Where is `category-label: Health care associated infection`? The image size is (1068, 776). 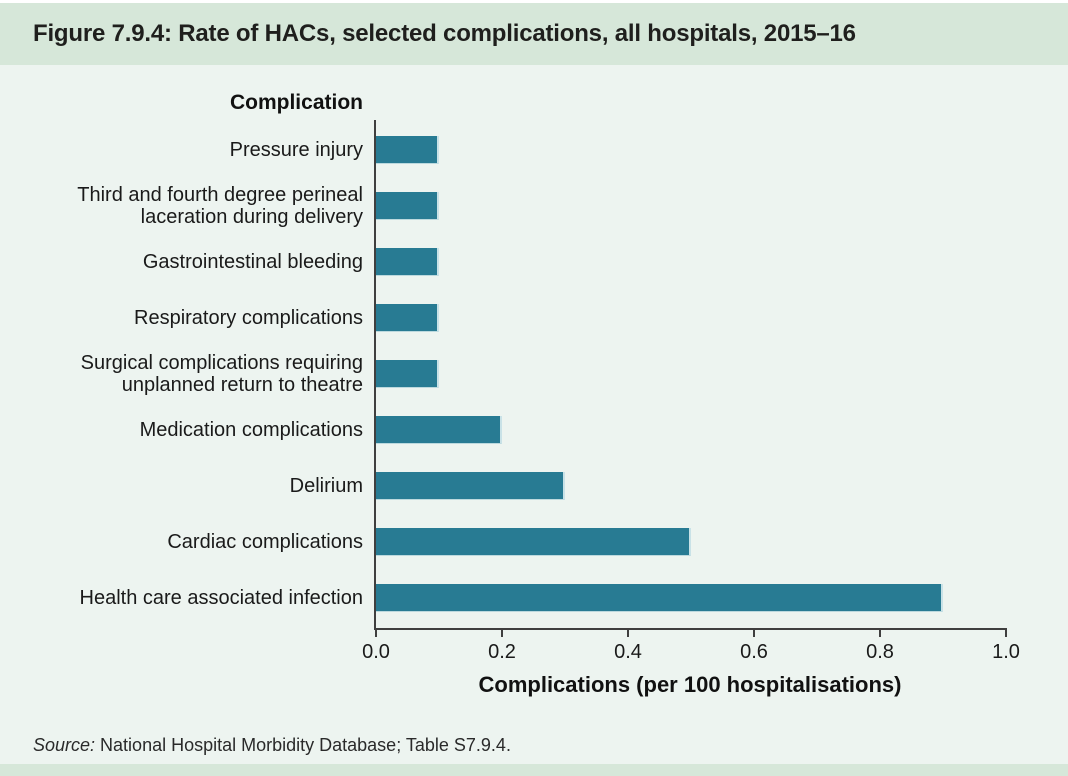 category-label: Health care associated infection is located at coordinates (221, 598).